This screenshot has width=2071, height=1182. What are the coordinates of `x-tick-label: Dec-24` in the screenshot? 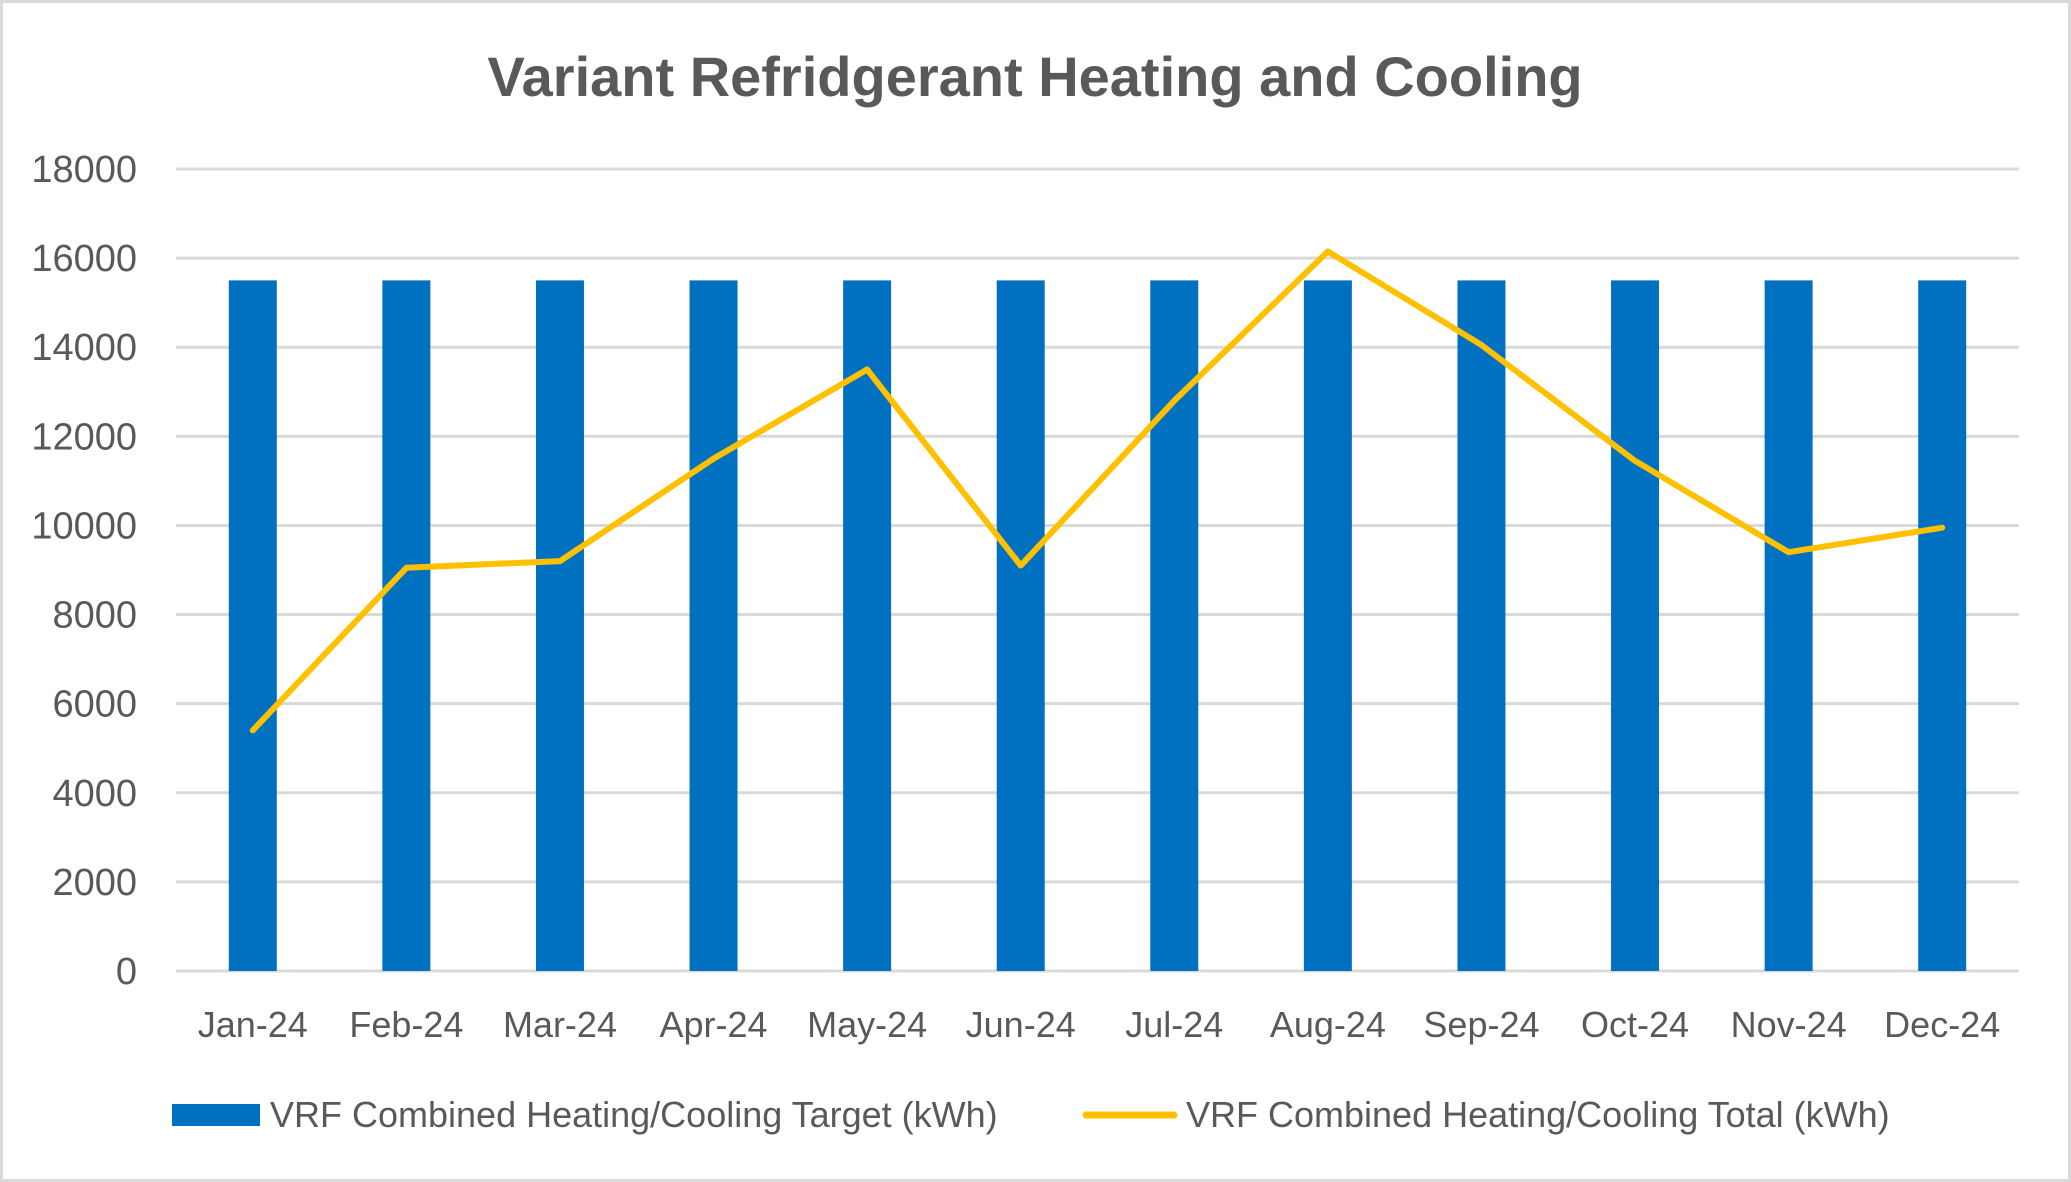 It's located at (1942, 1024).